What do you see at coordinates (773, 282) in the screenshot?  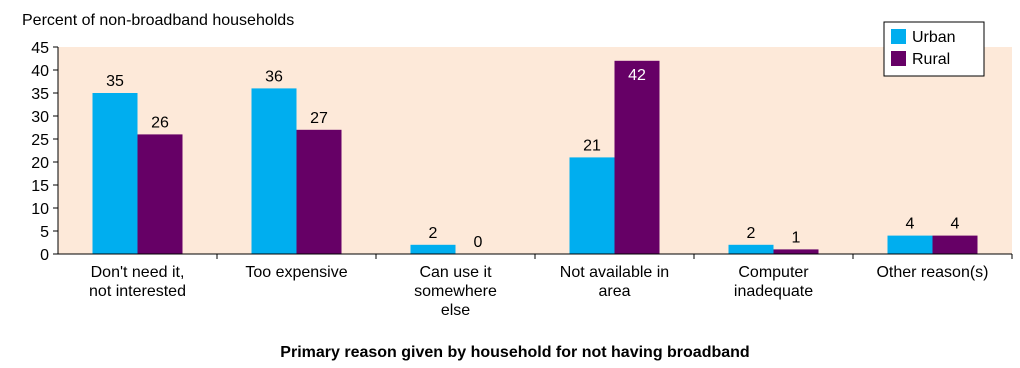 I see `x-tick-label: Computer inadequate` at bounding box center [773, 282].